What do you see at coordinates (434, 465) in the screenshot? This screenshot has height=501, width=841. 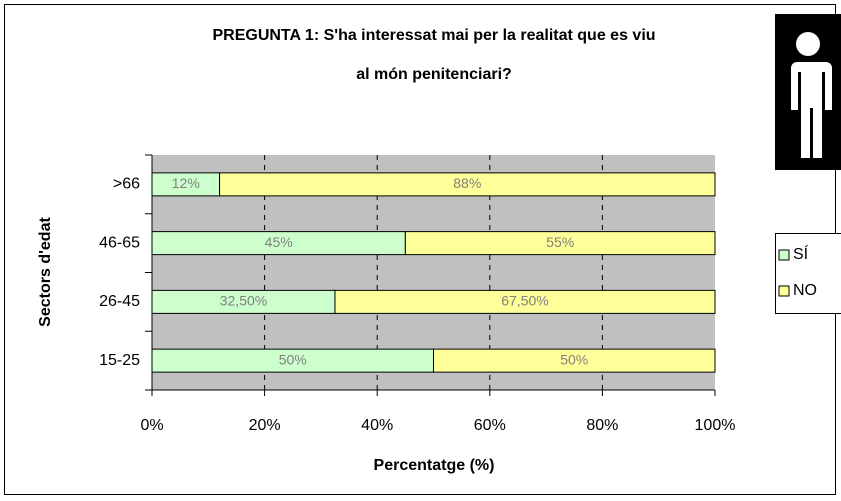 I see `x-axis-title: Percentatge (%)` at bounding box center [434, 465].